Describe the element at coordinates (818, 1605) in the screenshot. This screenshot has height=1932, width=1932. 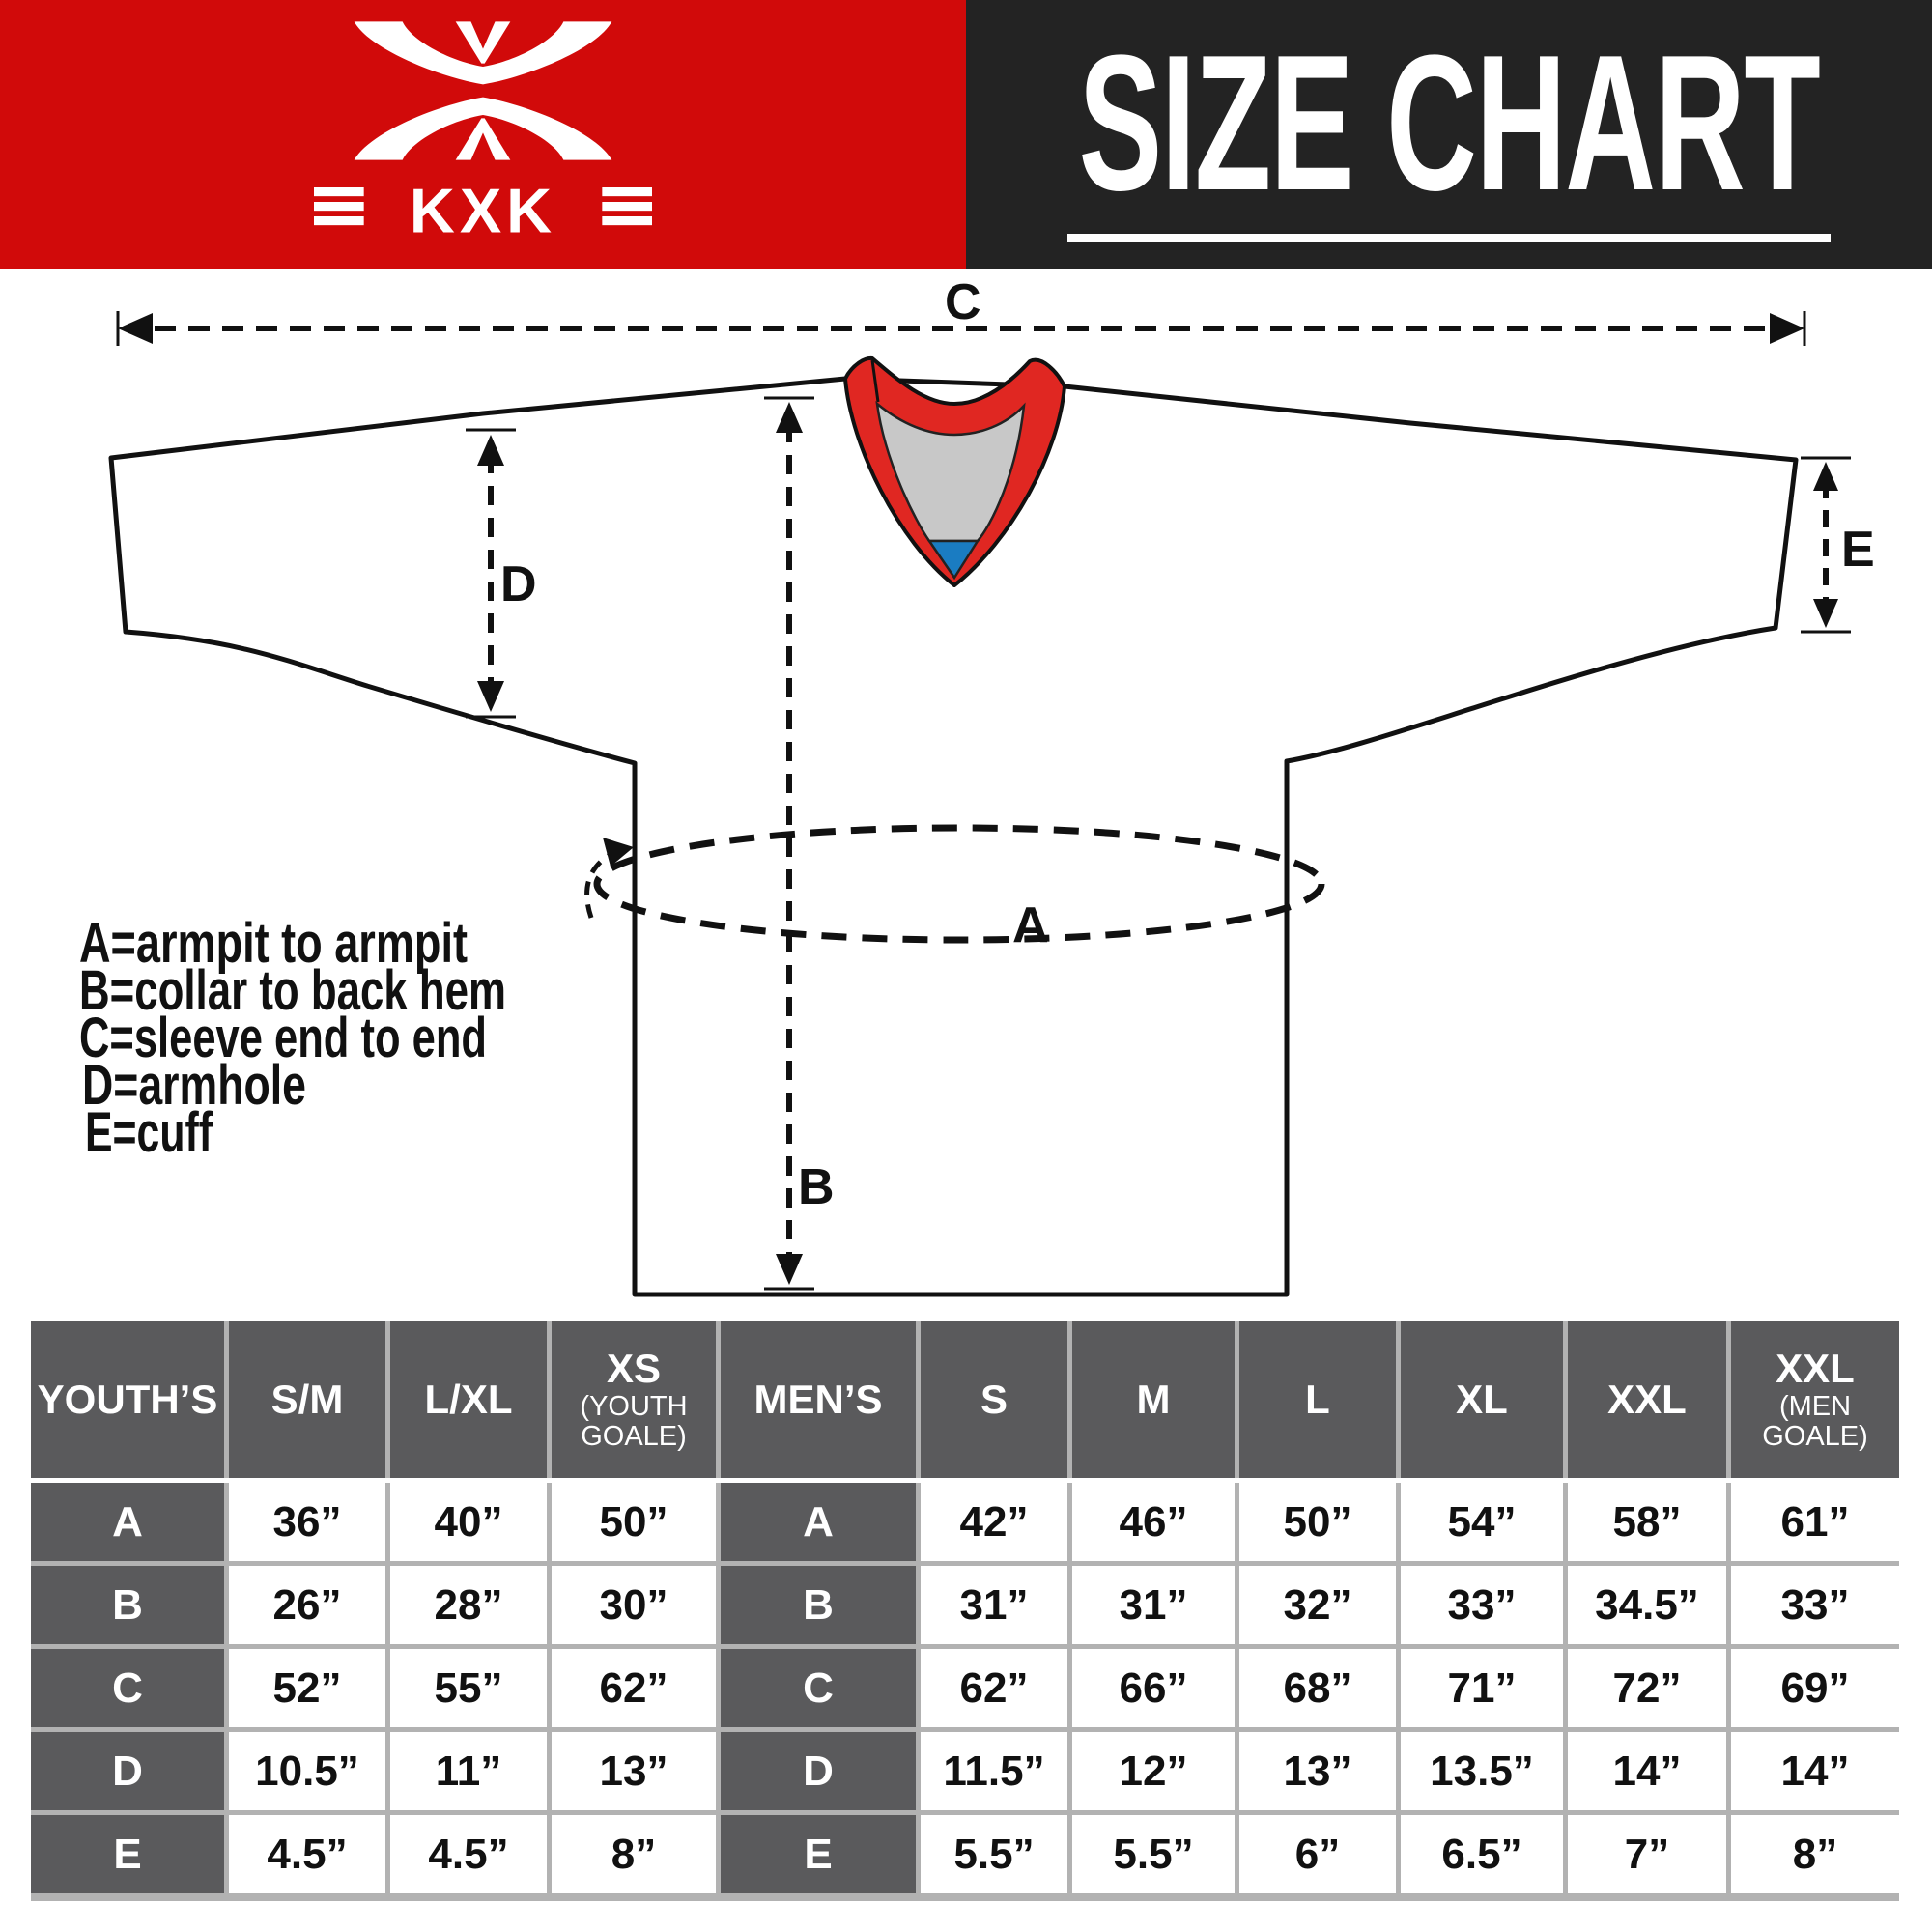
I see `row-label-cell: B` at that location.